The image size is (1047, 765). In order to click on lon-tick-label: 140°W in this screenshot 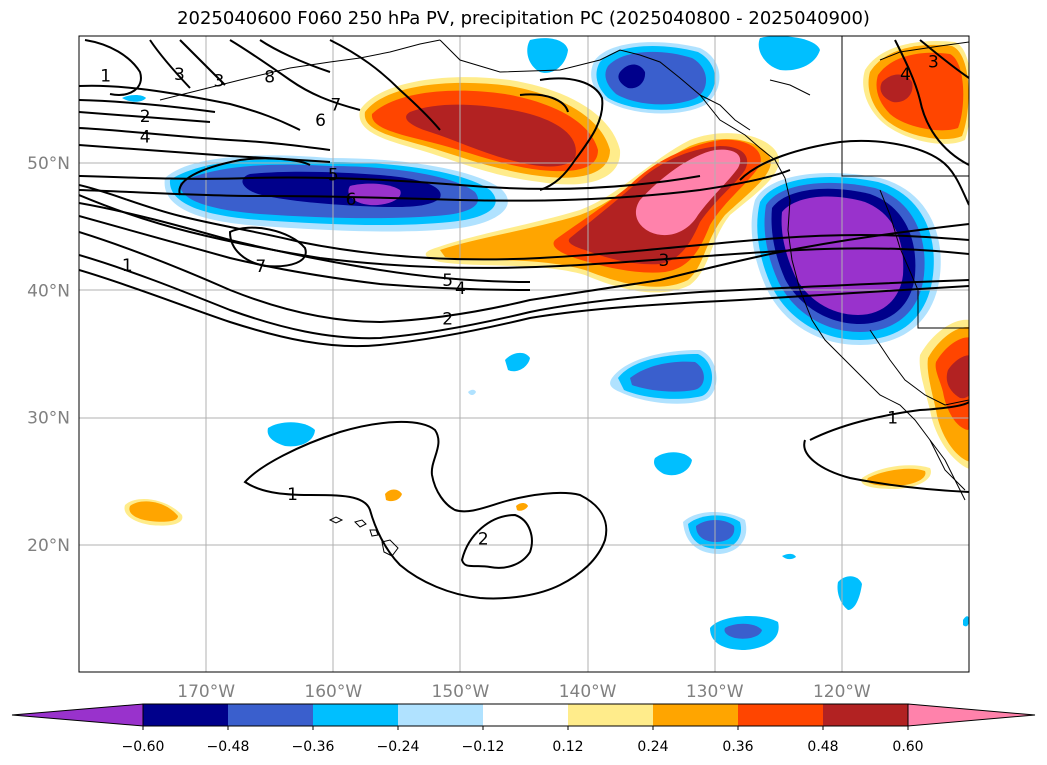, I will do `click(588, 692)`.